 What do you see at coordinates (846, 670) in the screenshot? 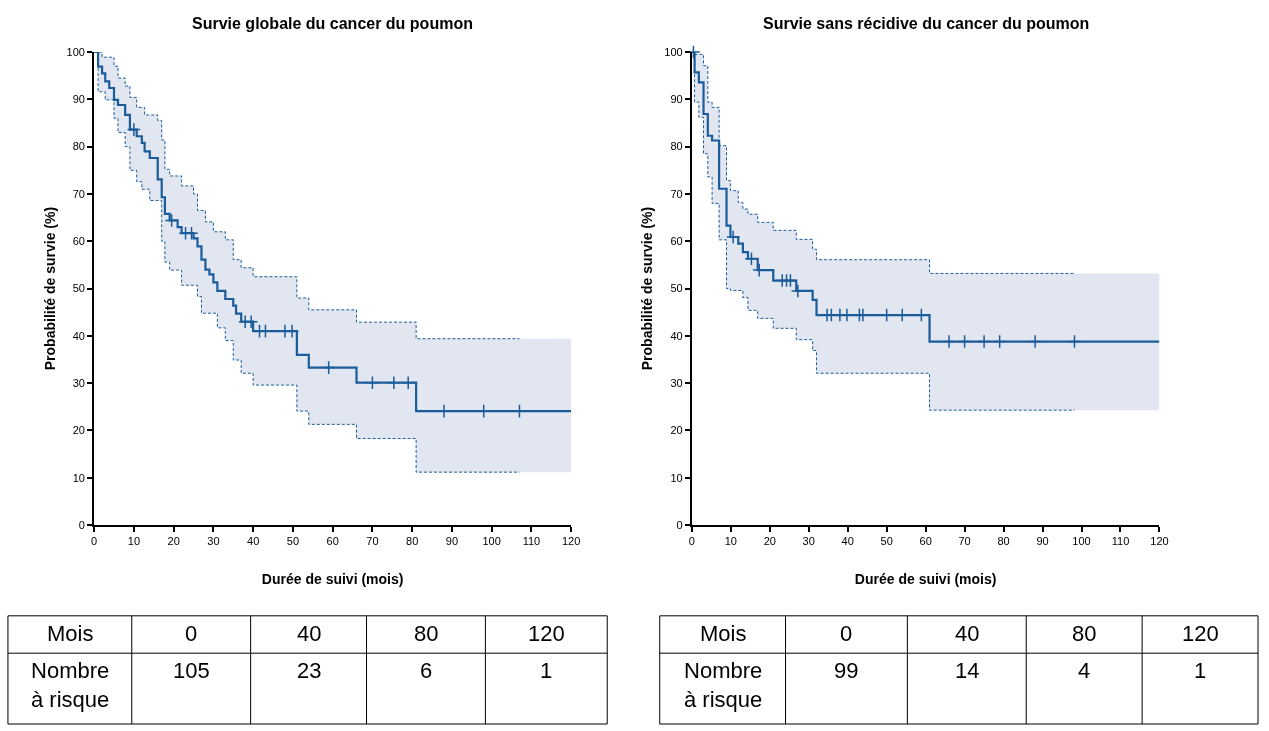
I see `text: 99` at bounding box center [846, 670].